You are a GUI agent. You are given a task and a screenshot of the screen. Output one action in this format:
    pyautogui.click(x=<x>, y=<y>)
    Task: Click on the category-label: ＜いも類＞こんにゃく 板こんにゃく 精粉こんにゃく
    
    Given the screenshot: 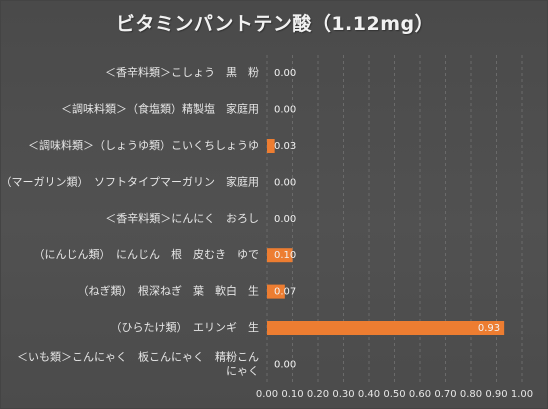 What is the action you would take?
    pyautogui.click(x=138, y=363)
    